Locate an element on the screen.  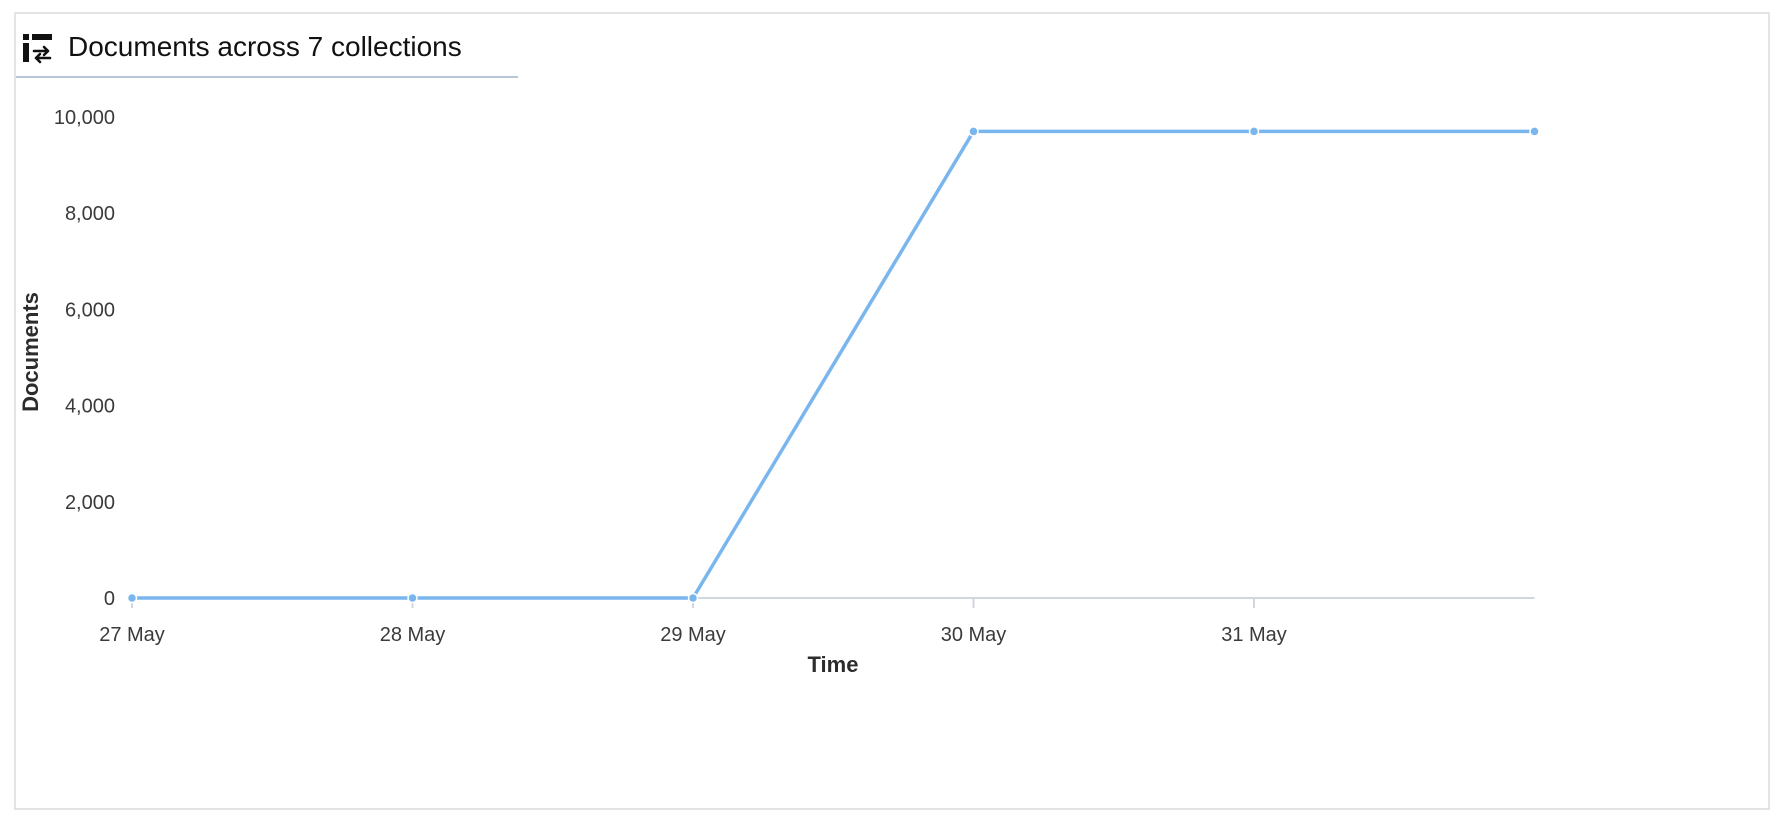
panel-title: Documents across 7 collections is located at coordinates (265, 46).